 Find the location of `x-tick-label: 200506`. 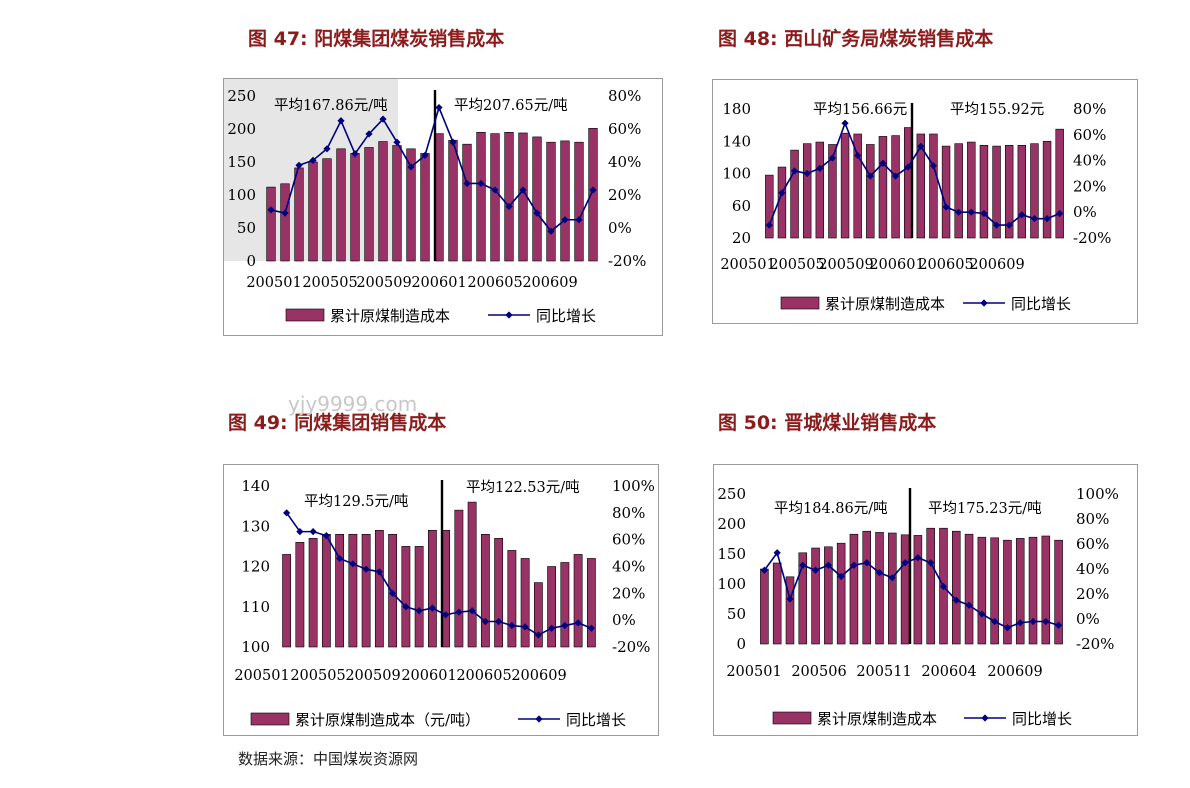

x-tick-label: 200506 is located at coordinates (818, 672).